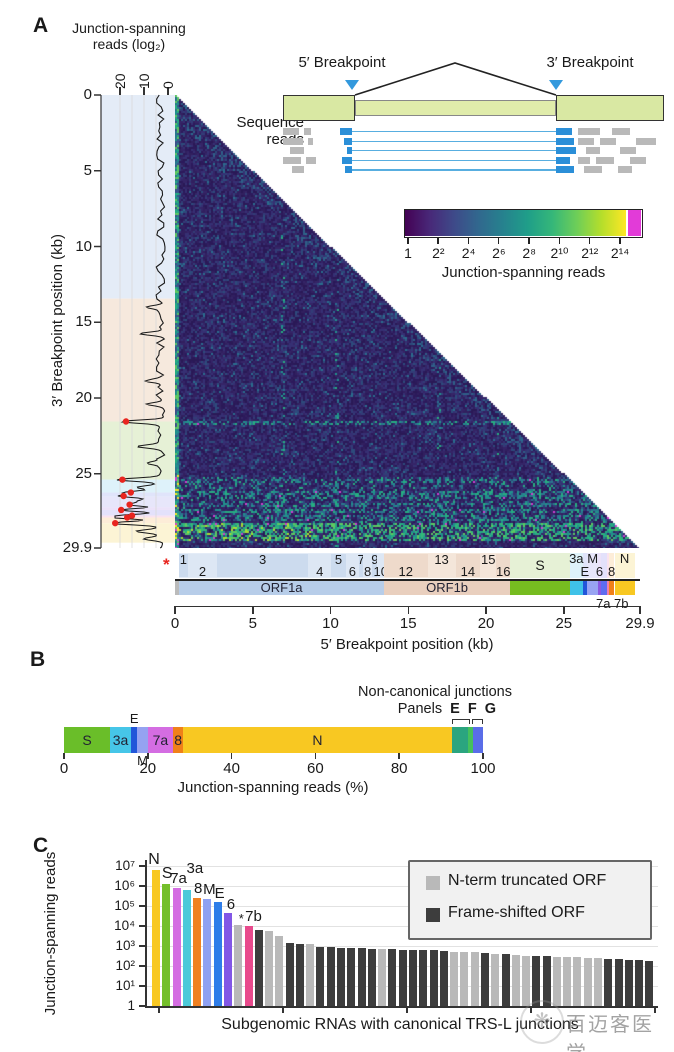 This screenshot has width=674, height=1052. What do you see at coordinates (219, 894) in the screenshot?
I see `bar-label: E` at bounding box center [219, 894].